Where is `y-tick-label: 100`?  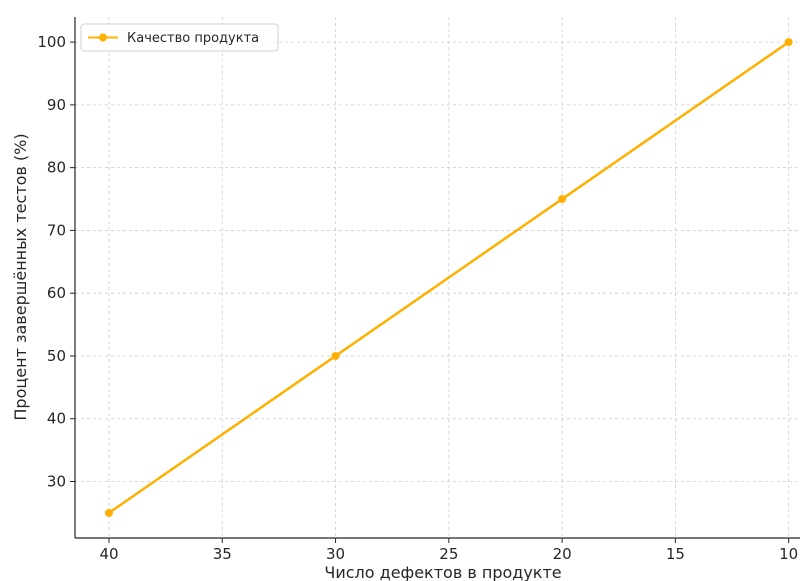
y-tick-label: 100 is located at coordinates (51, 42).